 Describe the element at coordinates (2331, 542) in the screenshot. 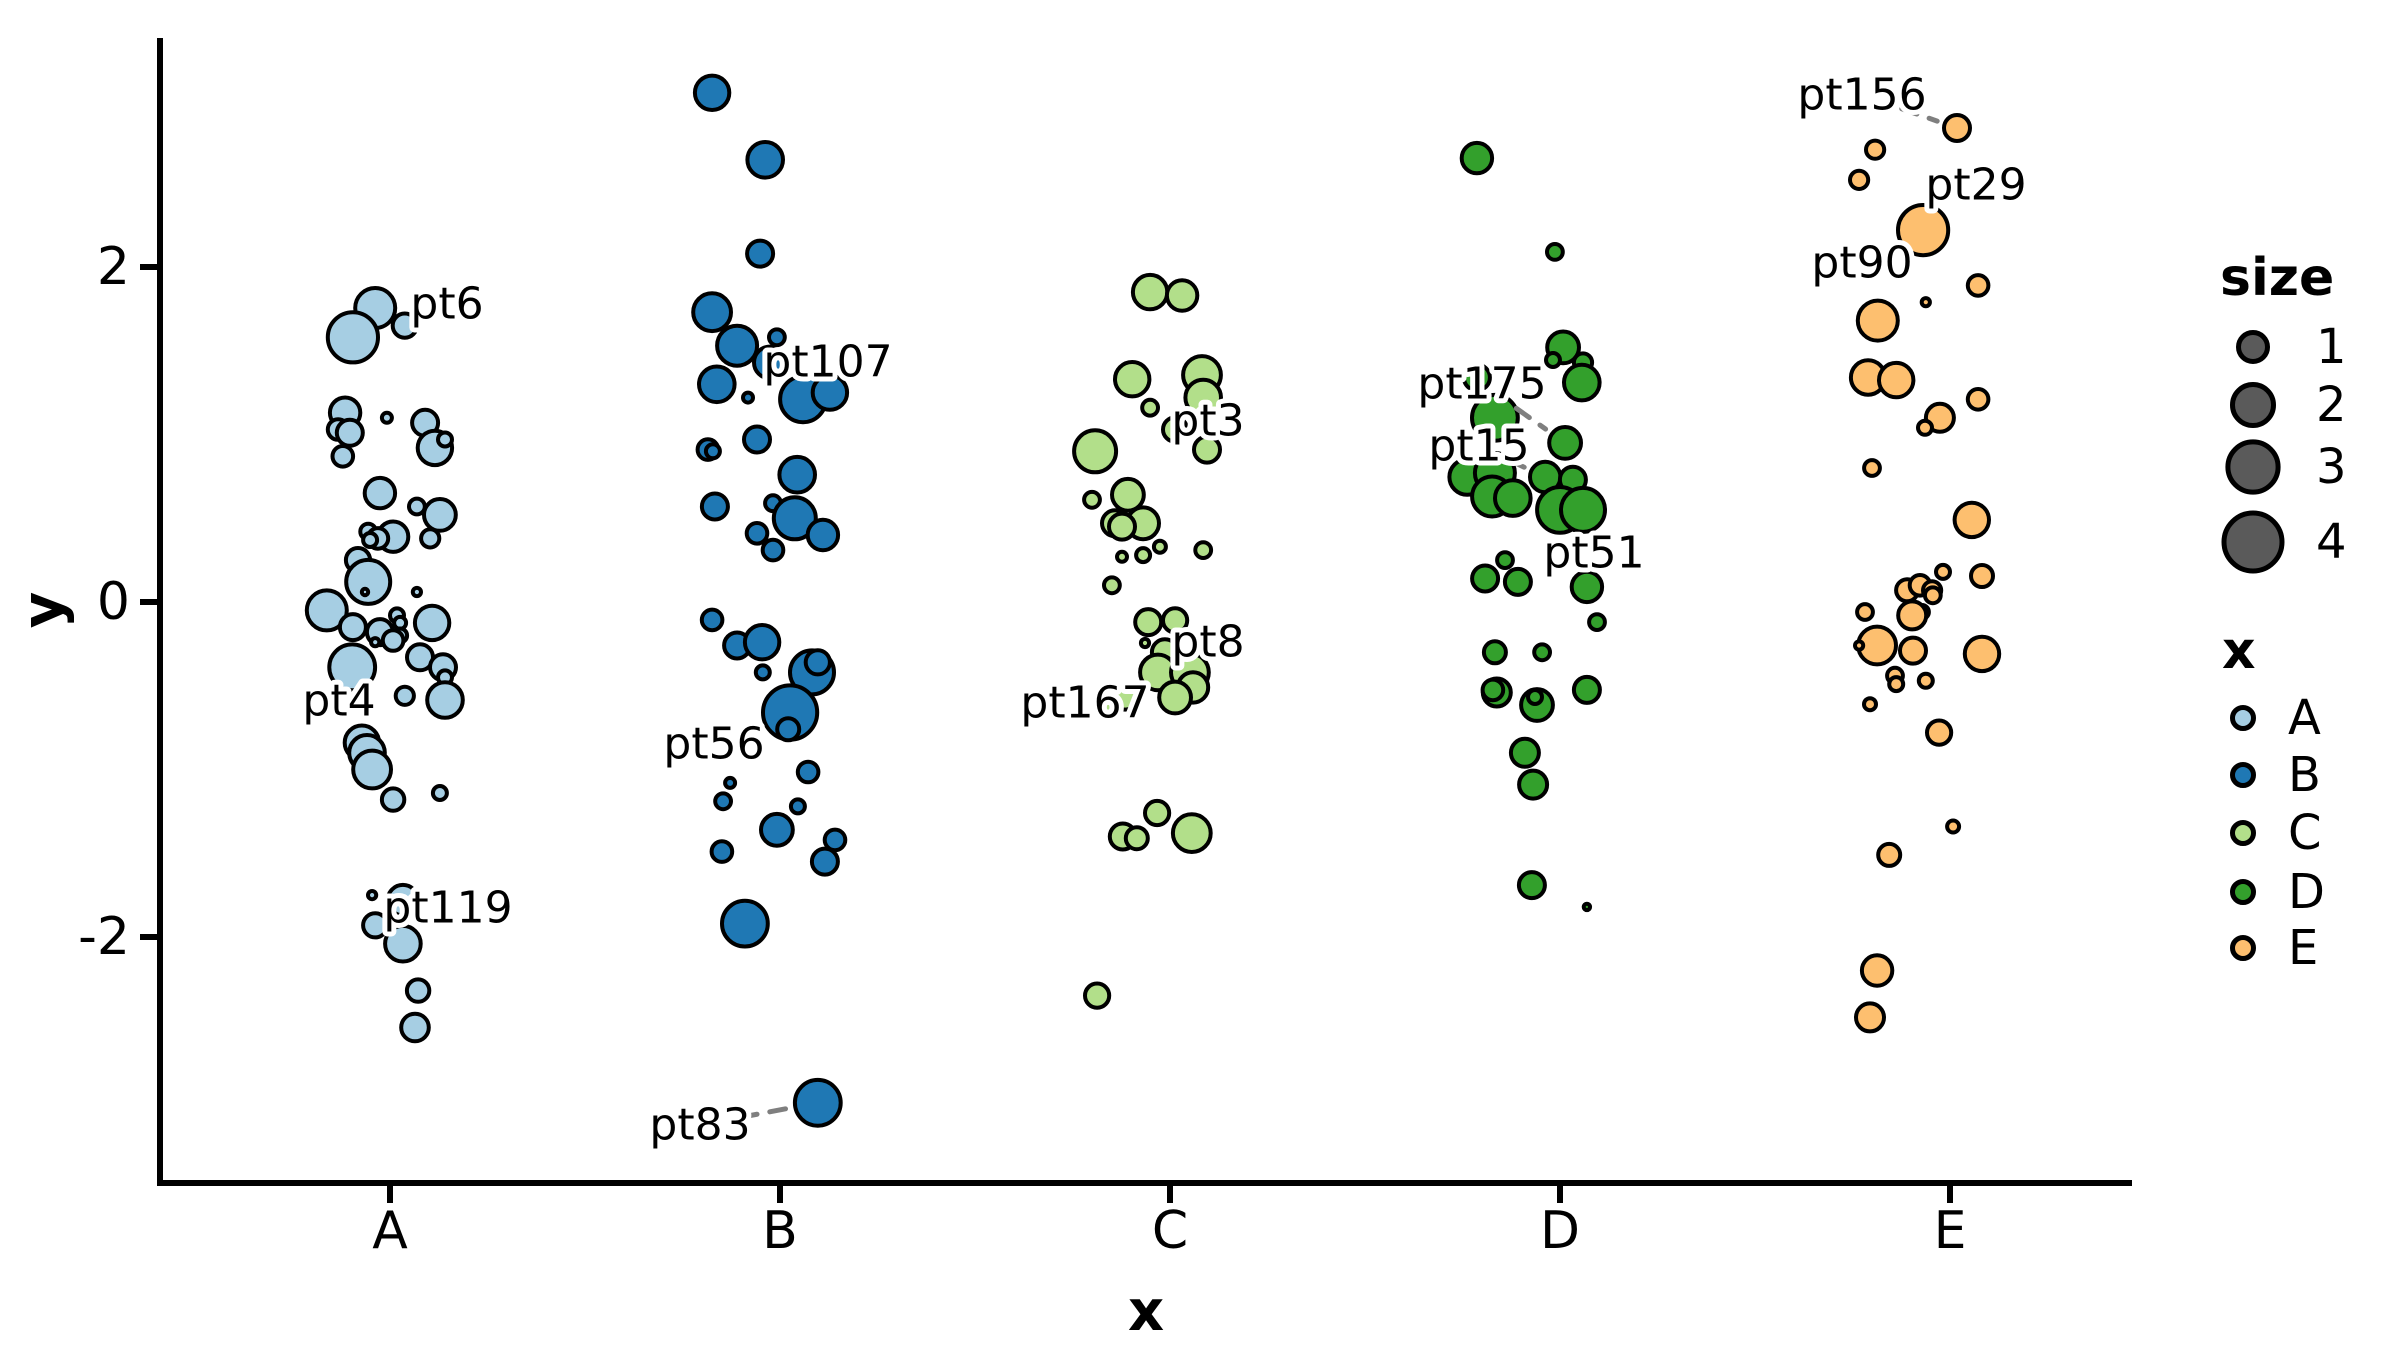

I see `size-legend-label-4: 4` at that location.